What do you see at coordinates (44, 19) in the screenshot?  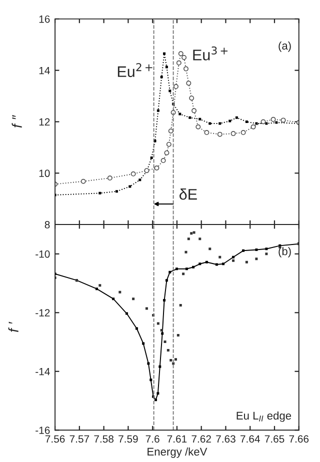 I see `y-tick-label: 16` at bounding box center [44, 19].